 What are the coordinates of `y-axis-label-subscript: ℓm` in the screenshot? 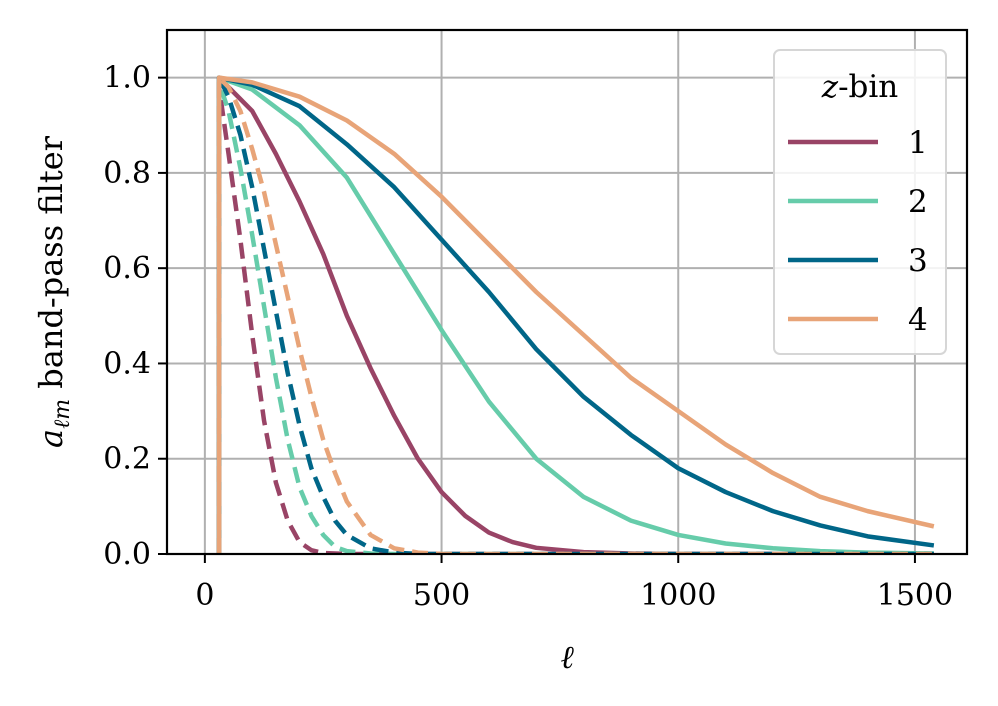 It's located at (62, 414).